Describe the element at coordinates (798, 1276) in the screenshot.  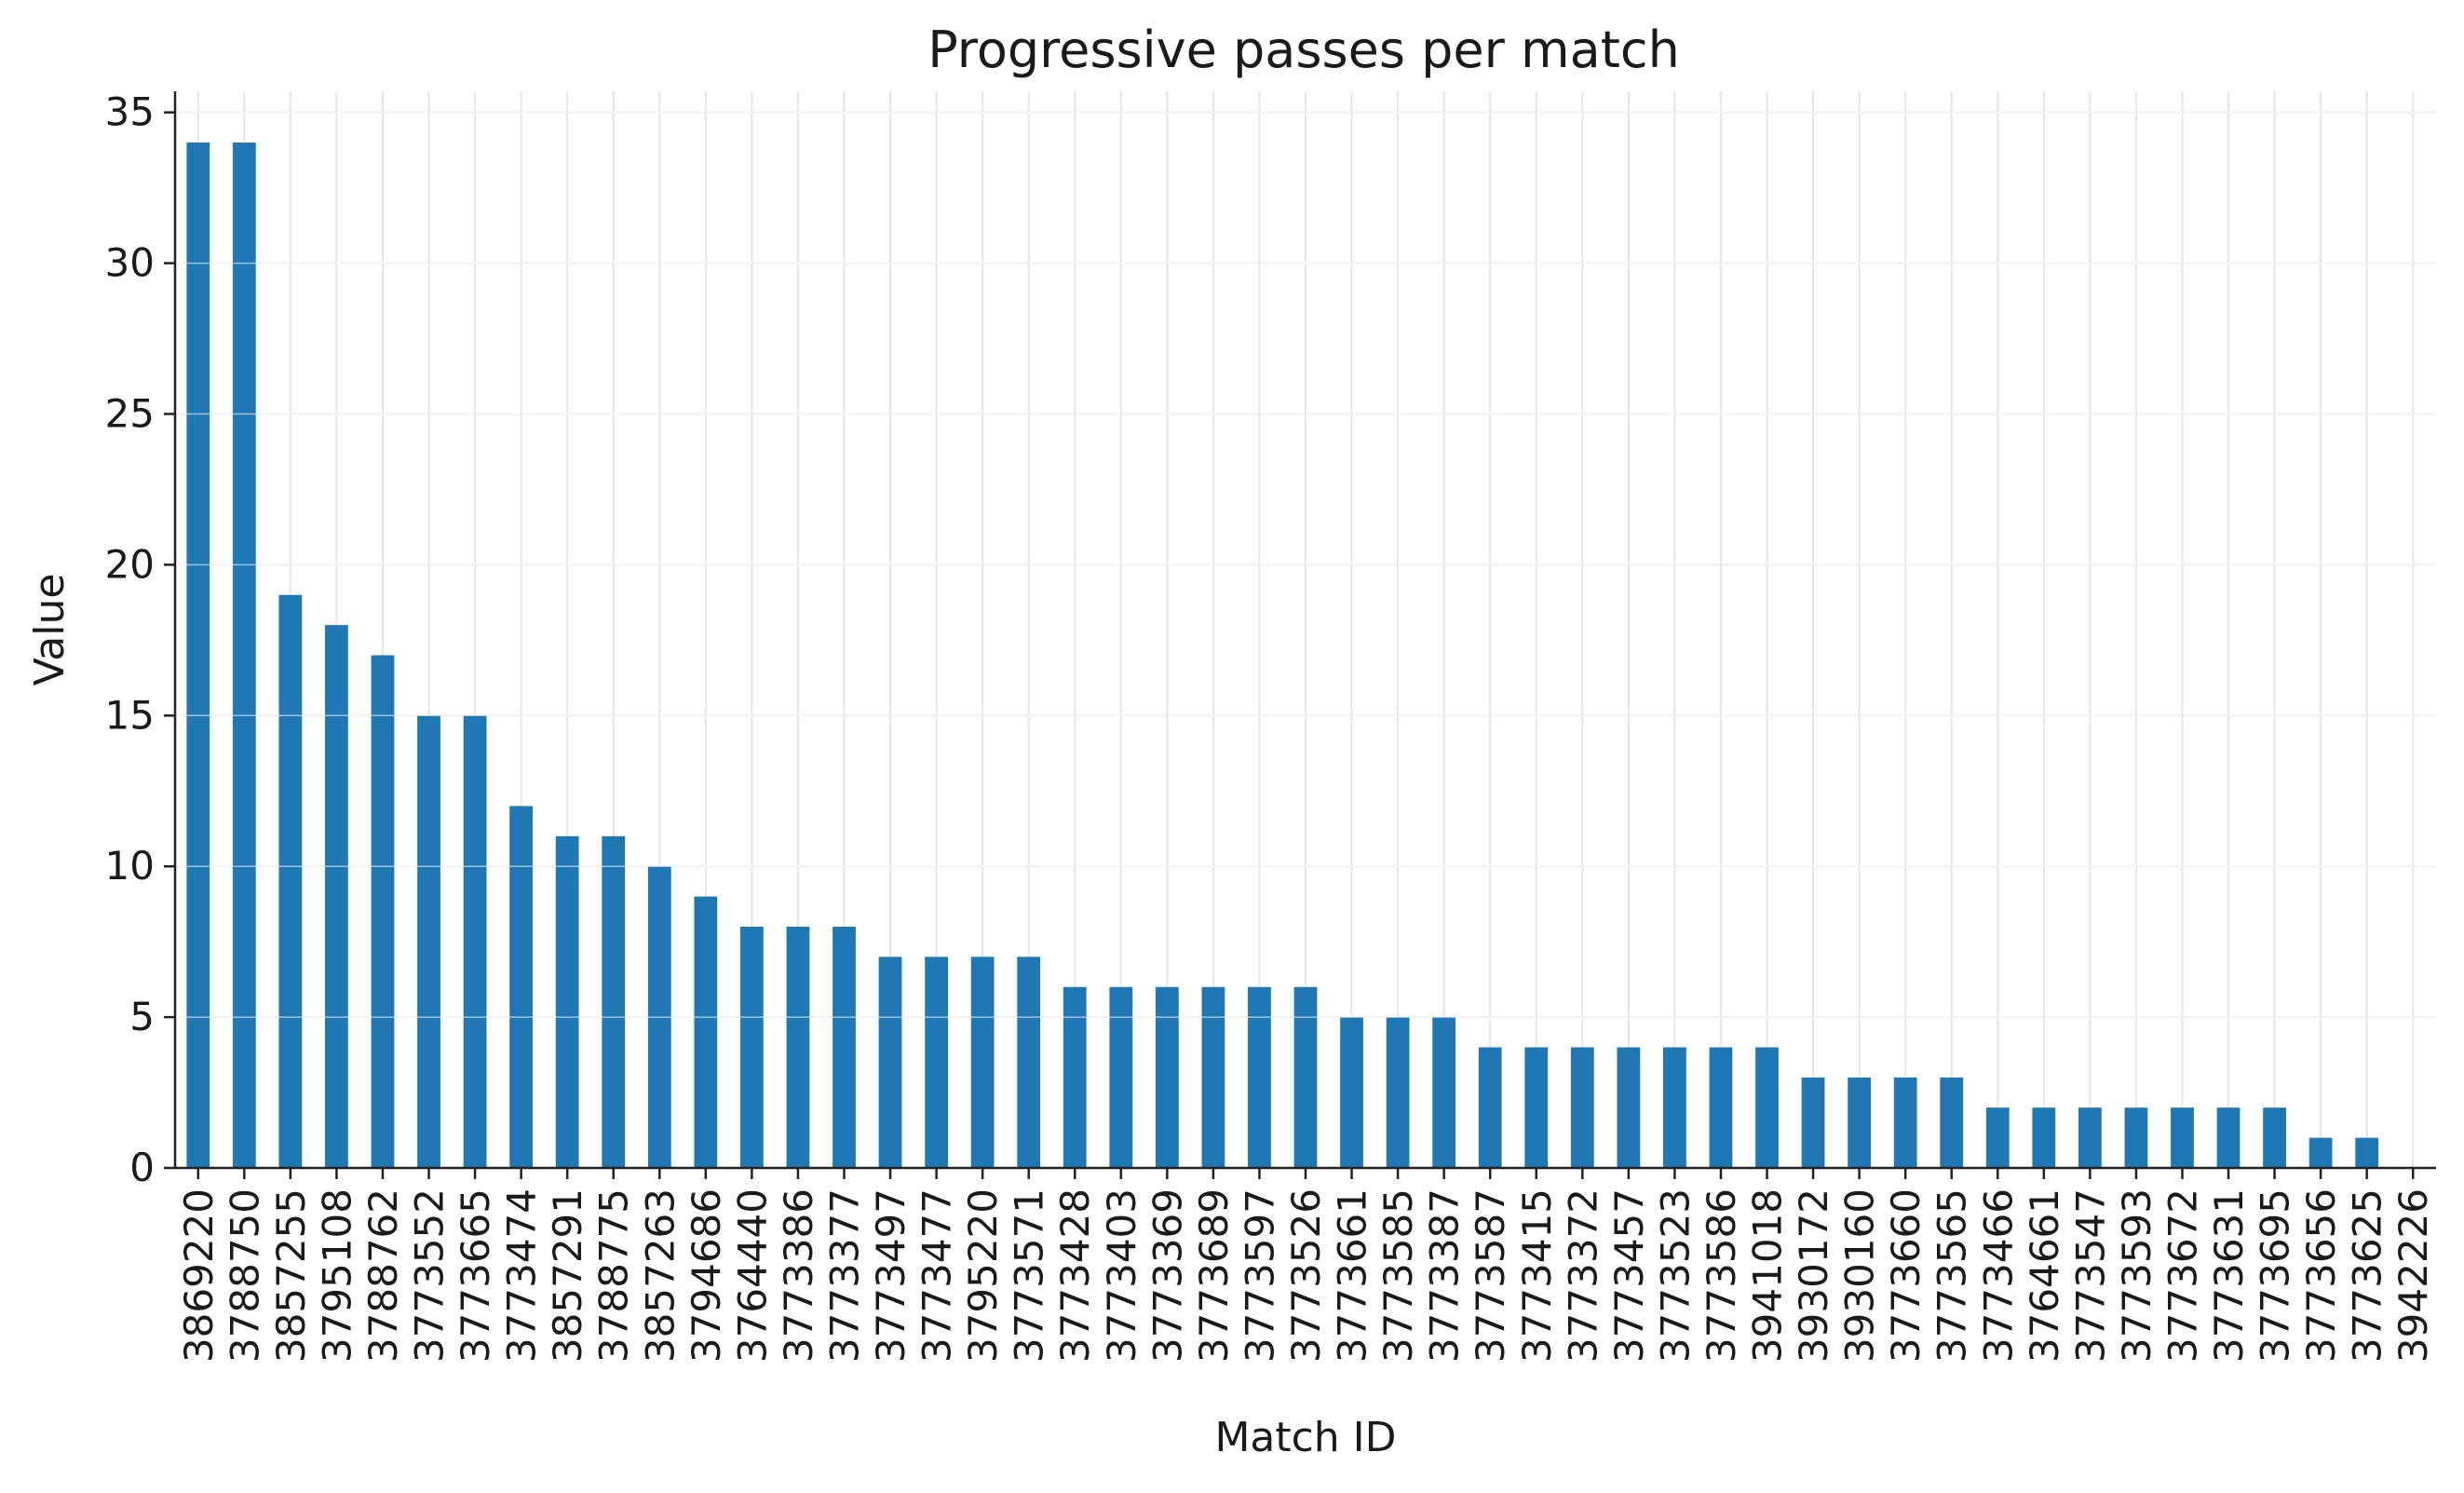
I see `x-tick-label: 3773386` at that location.